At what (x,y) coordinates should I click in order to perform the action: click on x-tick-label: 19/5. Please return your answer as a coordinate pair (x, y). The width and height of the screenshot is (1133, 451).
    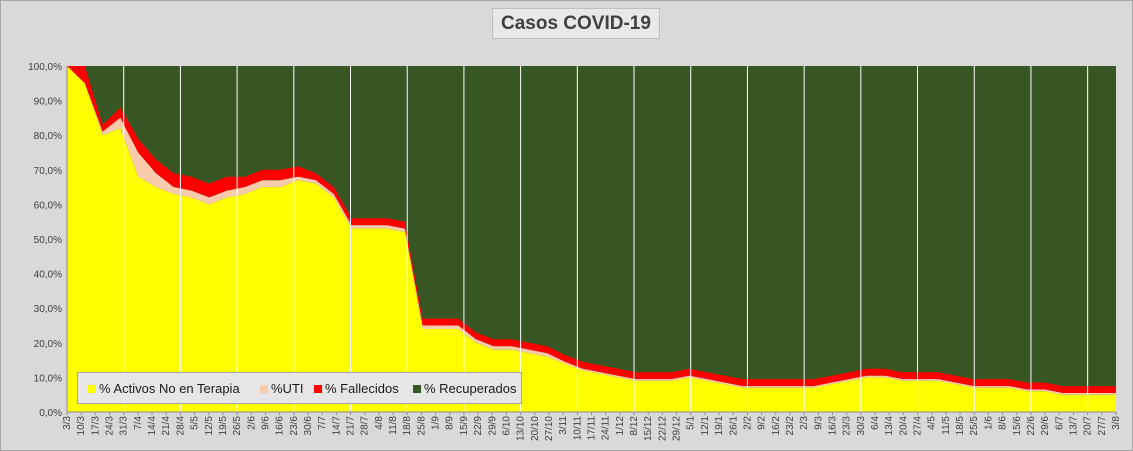
    Looking at the image, I should click on (223, 426).